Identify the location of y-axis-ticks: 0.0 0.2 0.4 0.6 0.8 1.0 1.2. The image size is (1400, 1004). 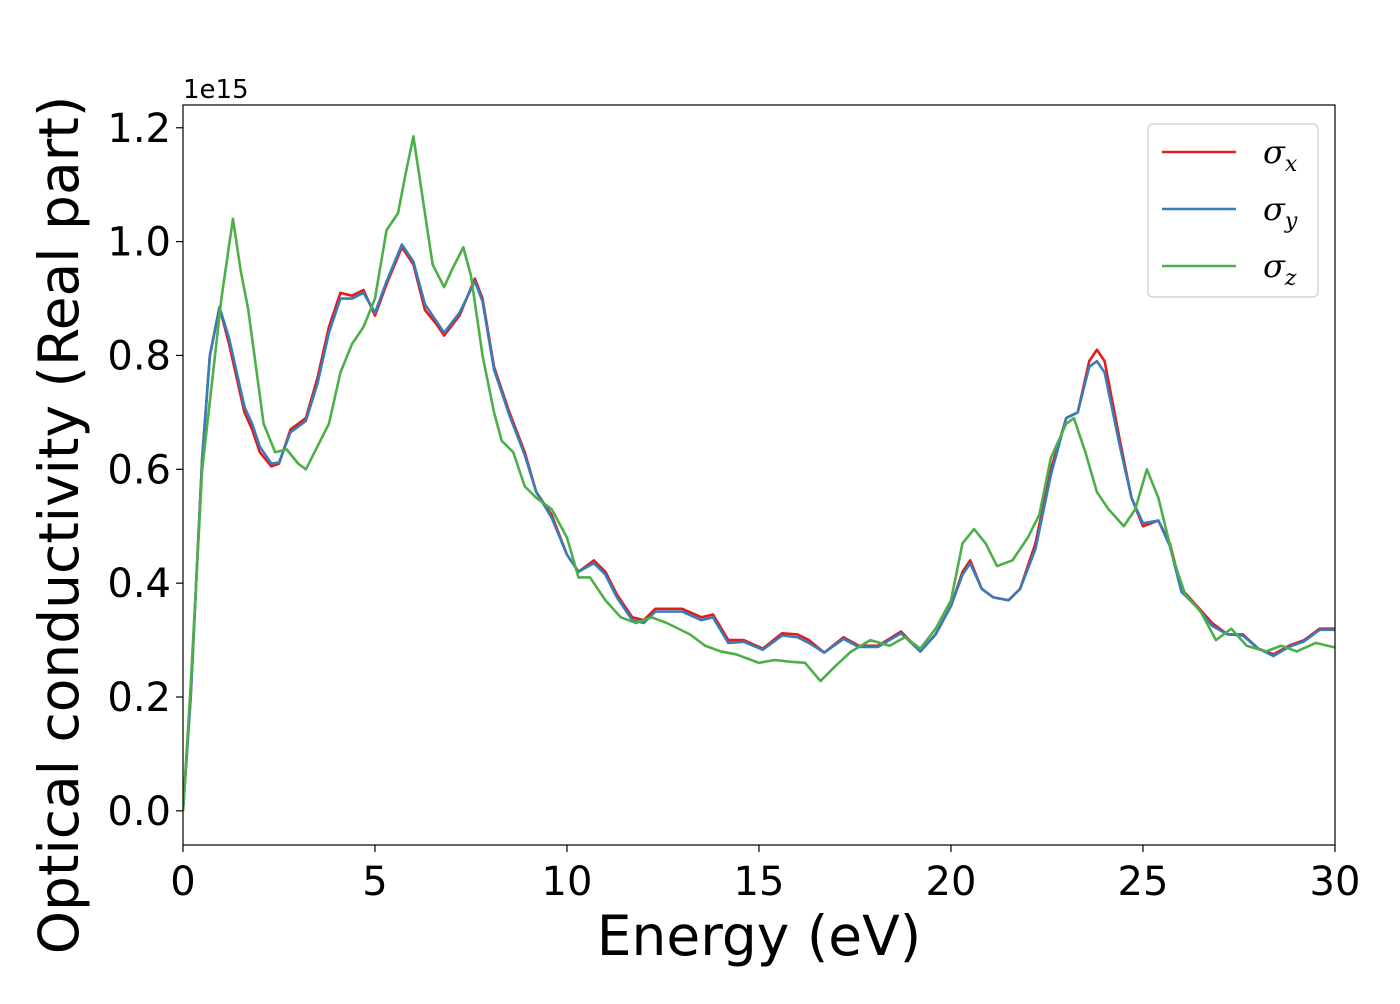
(145, 470).